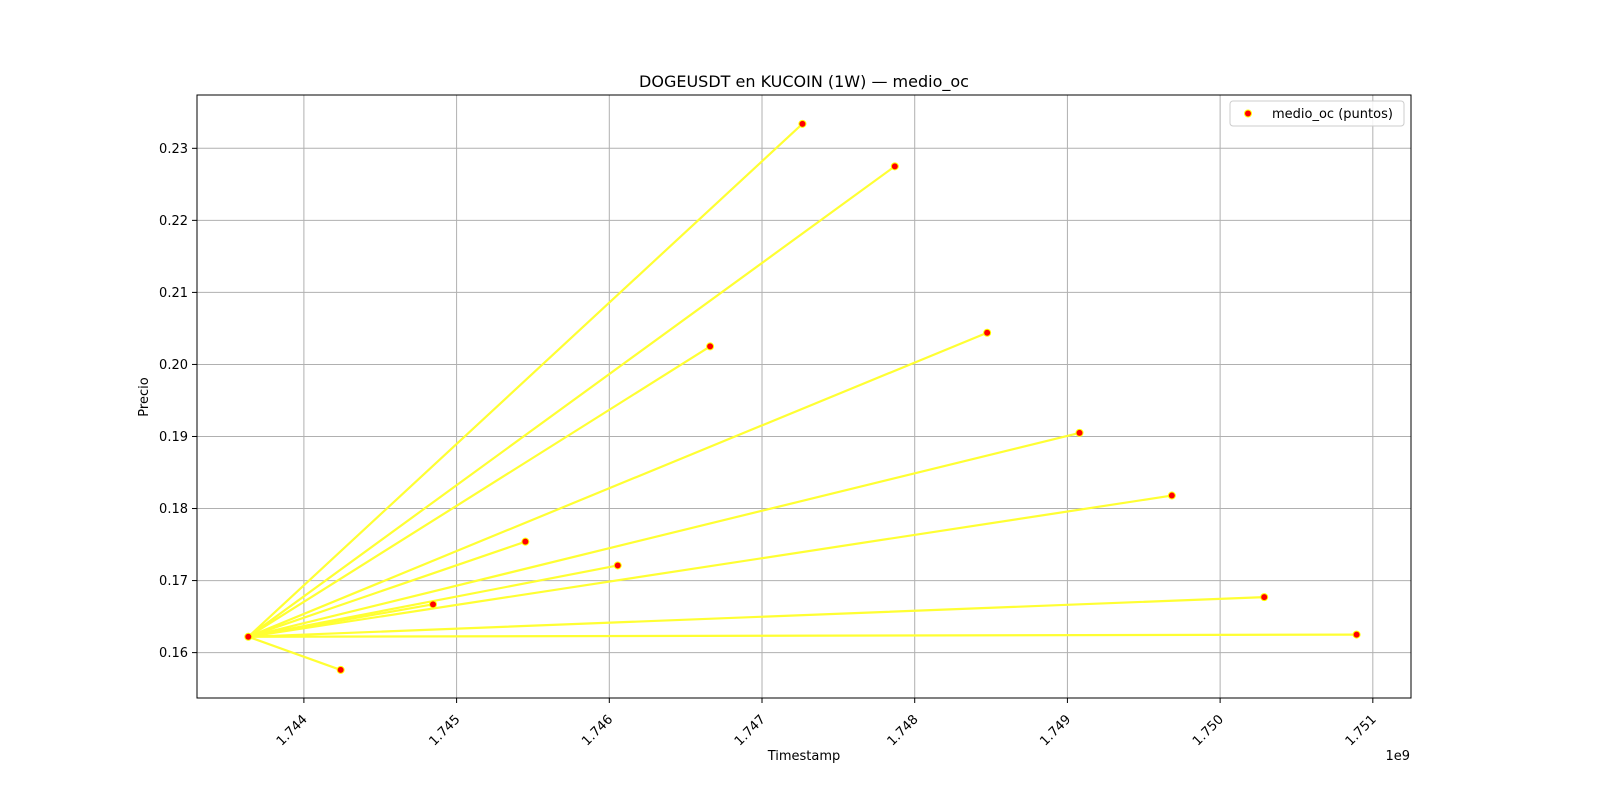 The width and height of the screenshot is (1600, 800). Describe the element at coordinates (1397, 756) in the screenshot. I see `x-axis-offset-label: 1e9` at that location.